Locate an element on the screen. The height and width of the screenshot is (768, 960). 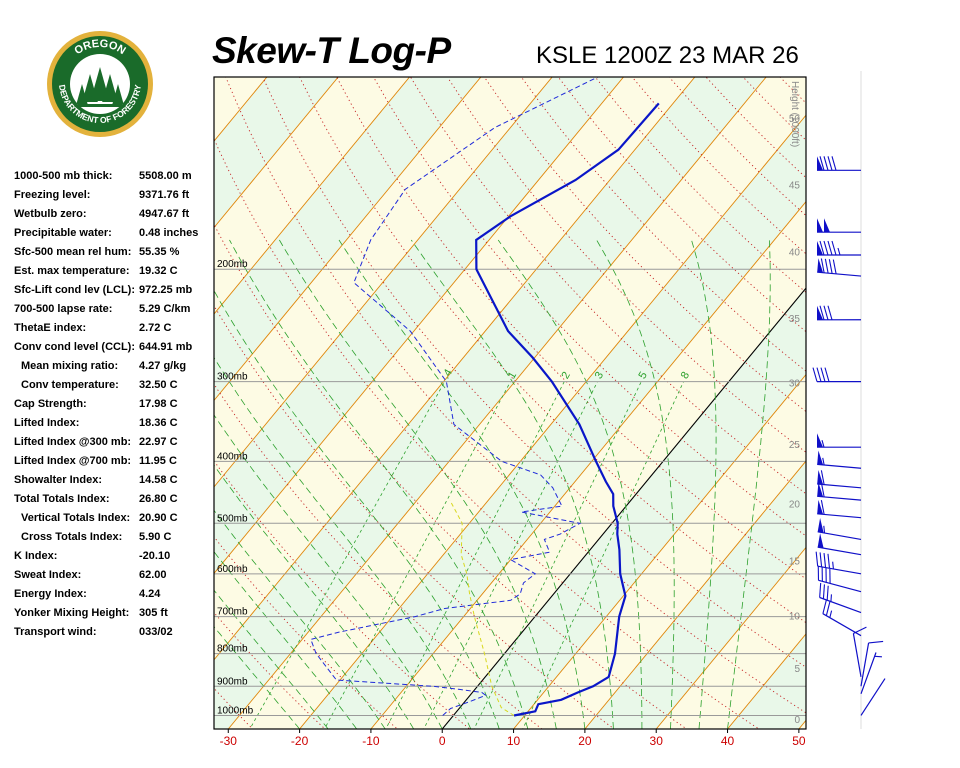
index-value: 20.90 C is located at coordinates (158, 518).